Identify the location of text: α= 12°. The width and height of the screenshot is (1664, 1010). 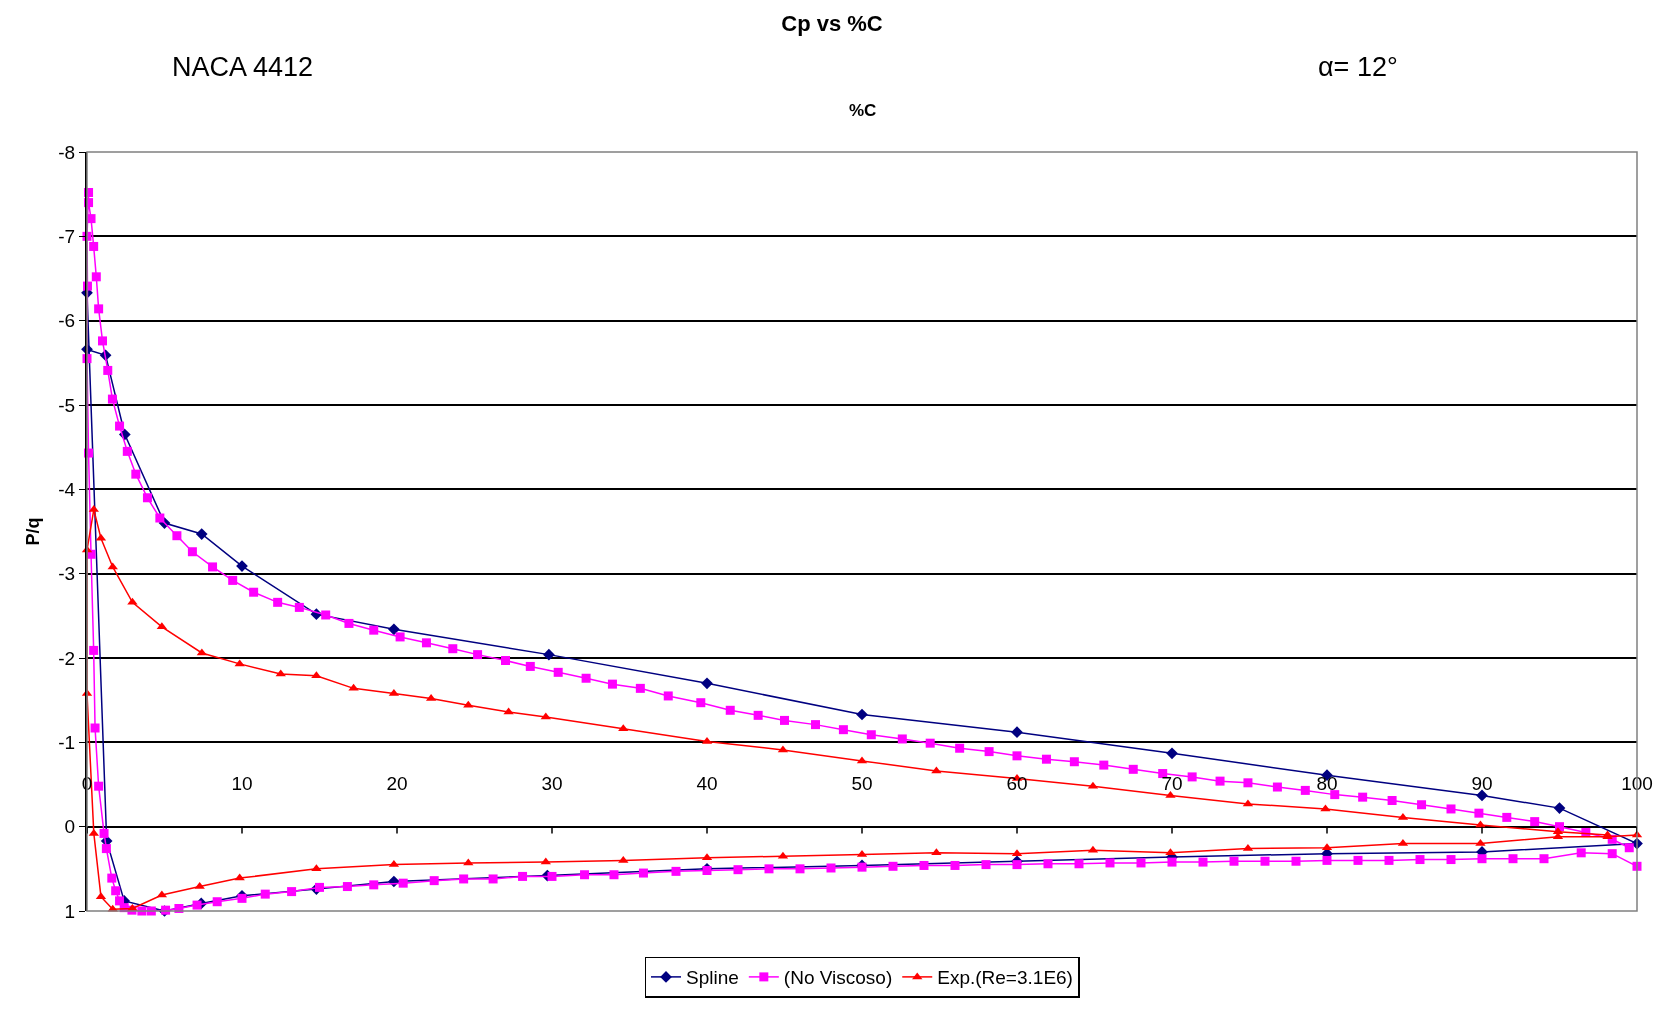
(1358, 67).